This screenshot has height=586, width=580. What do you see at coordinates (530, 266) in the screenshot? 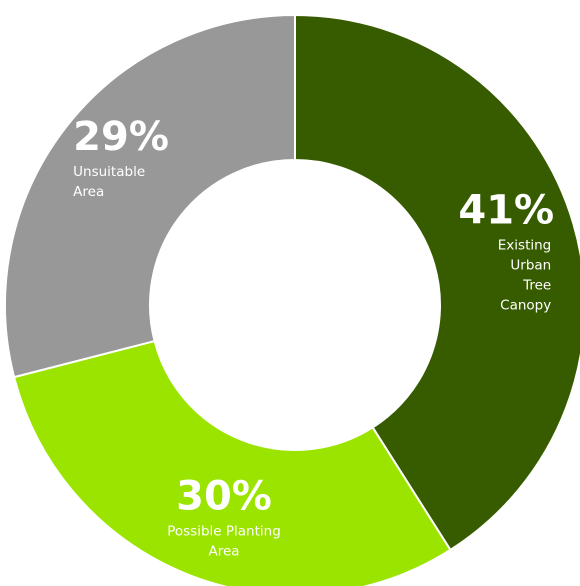
I see `category-label-existing-urban-tree-canopy: Urban` at bounding box center [530, 266].